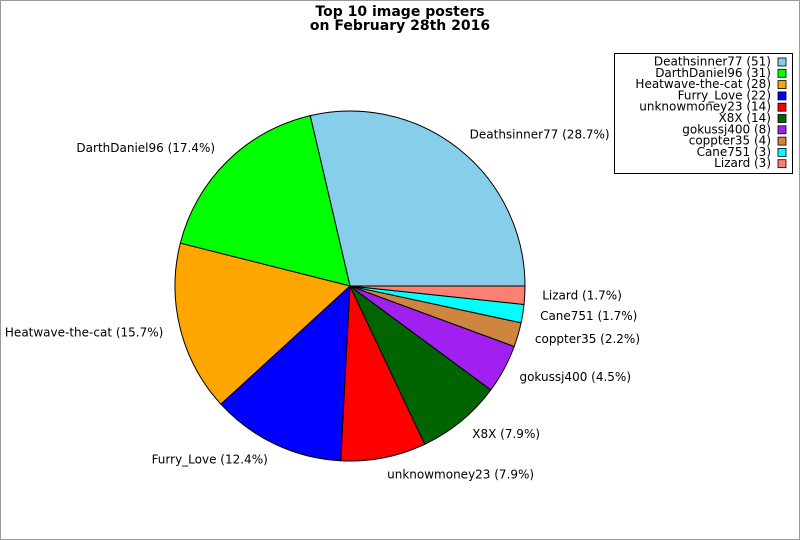 The image size is (800, 540). I want to click on legend-label: X8X (14), so click(744, 118).